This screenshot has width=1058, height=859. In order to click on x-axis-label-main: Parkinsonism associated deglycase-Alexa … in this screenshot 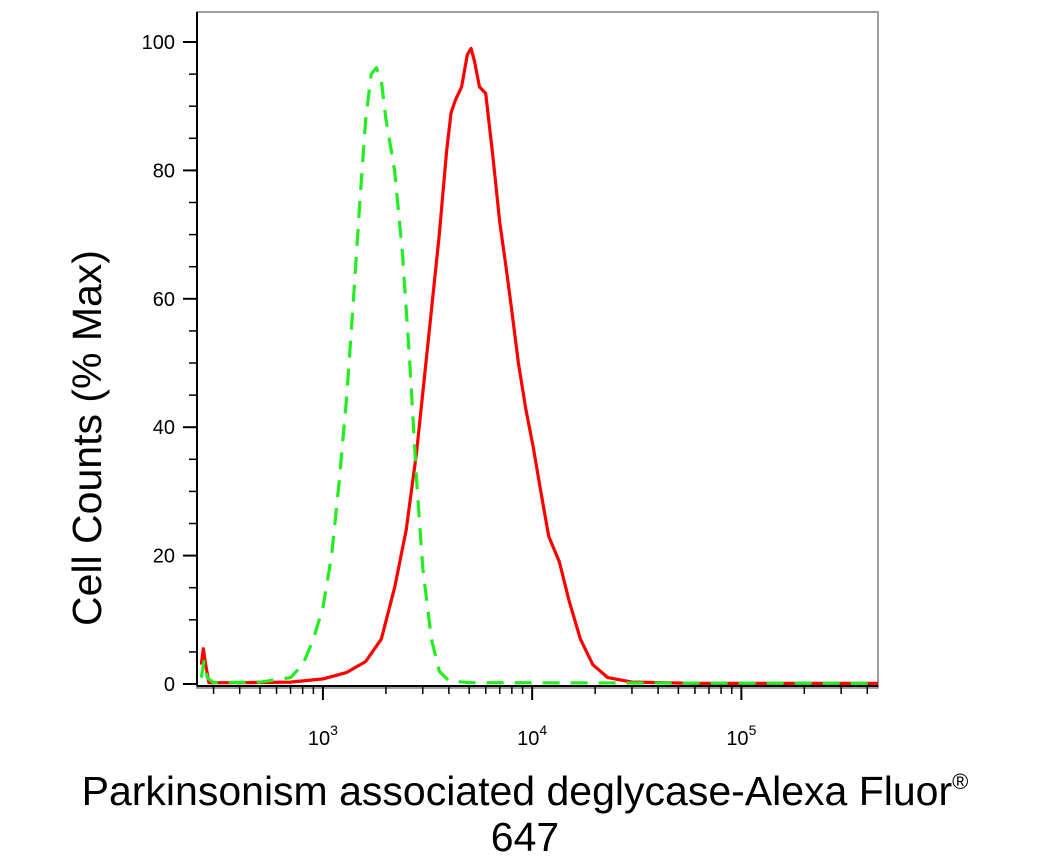, I will do `click(517, 791)`.